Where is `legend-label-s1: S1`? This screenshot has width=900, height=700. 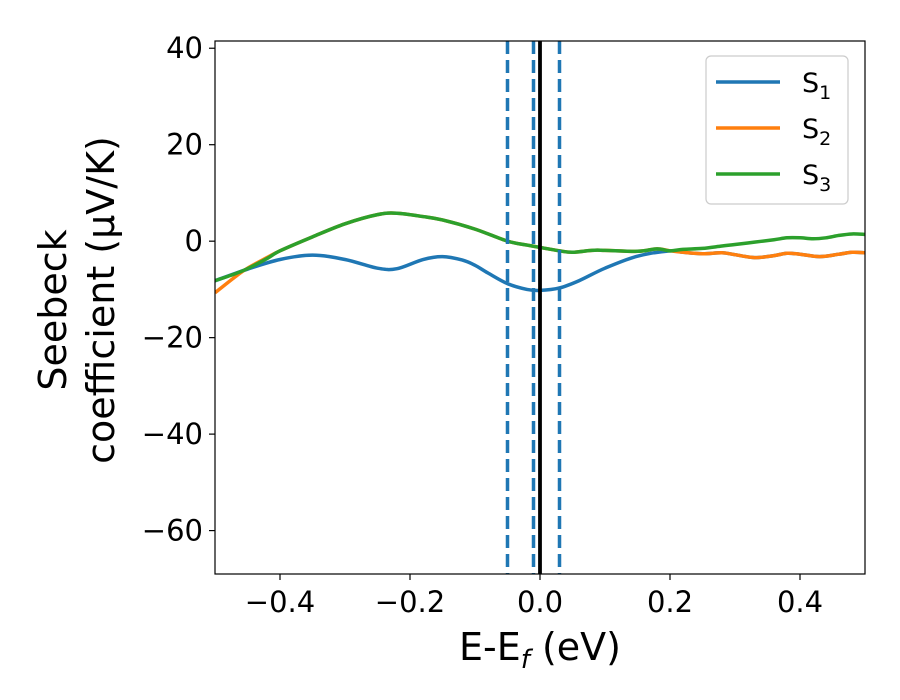
legend-label-s1: S1 is located at coordinates (816, 86).